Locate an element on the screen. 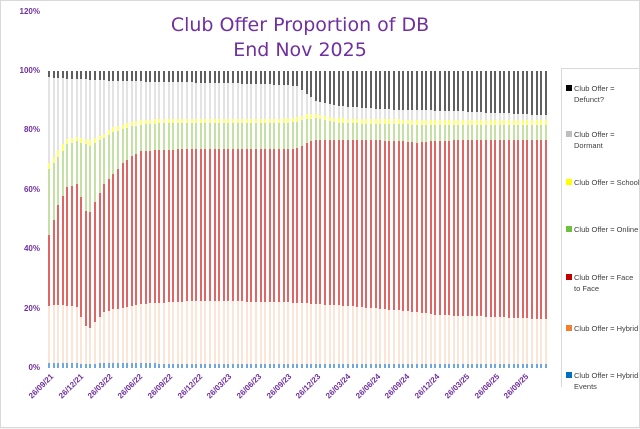  legend-label: Club Offer = Hybrid is located at coordinates (606, 328).